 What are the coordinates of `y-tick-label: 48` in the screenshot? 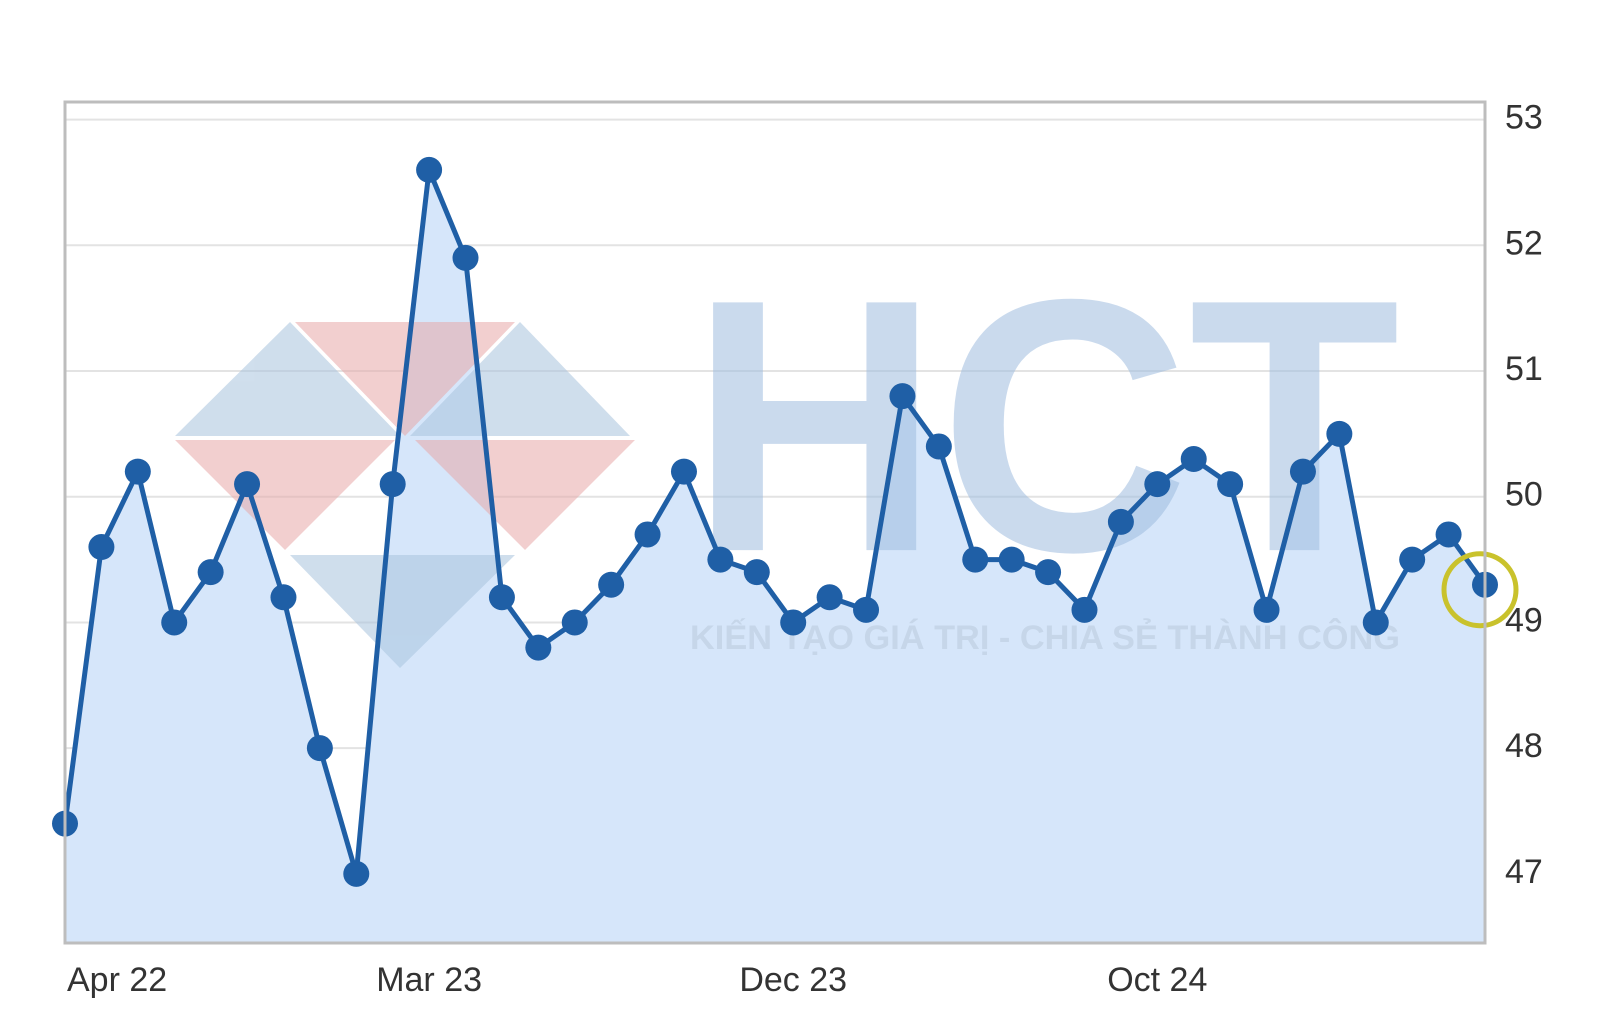 It's located at (1524, 746).